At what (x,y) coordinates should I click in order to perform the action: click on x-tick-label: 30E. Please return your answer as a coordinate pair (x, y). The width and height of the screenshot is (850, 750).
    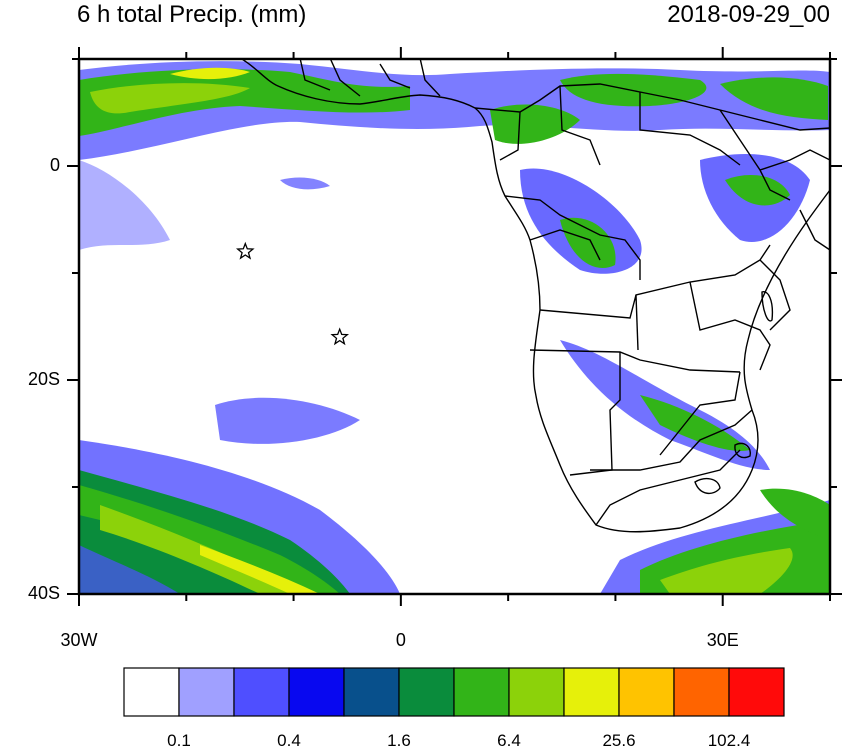
    Looking at the image, I should click on (722, 640).